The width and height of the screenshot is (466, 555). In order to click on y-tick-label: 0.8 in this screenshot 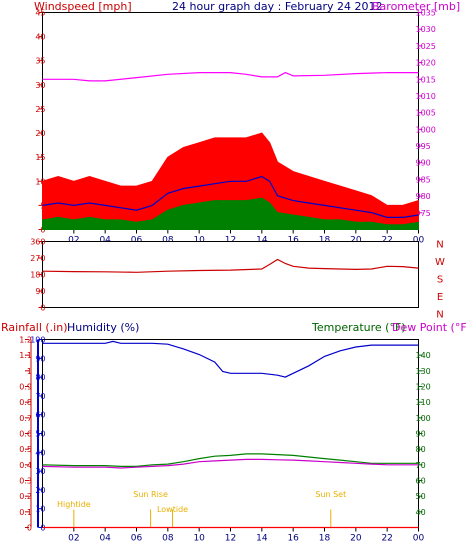, I will do `click(25, 402)`.